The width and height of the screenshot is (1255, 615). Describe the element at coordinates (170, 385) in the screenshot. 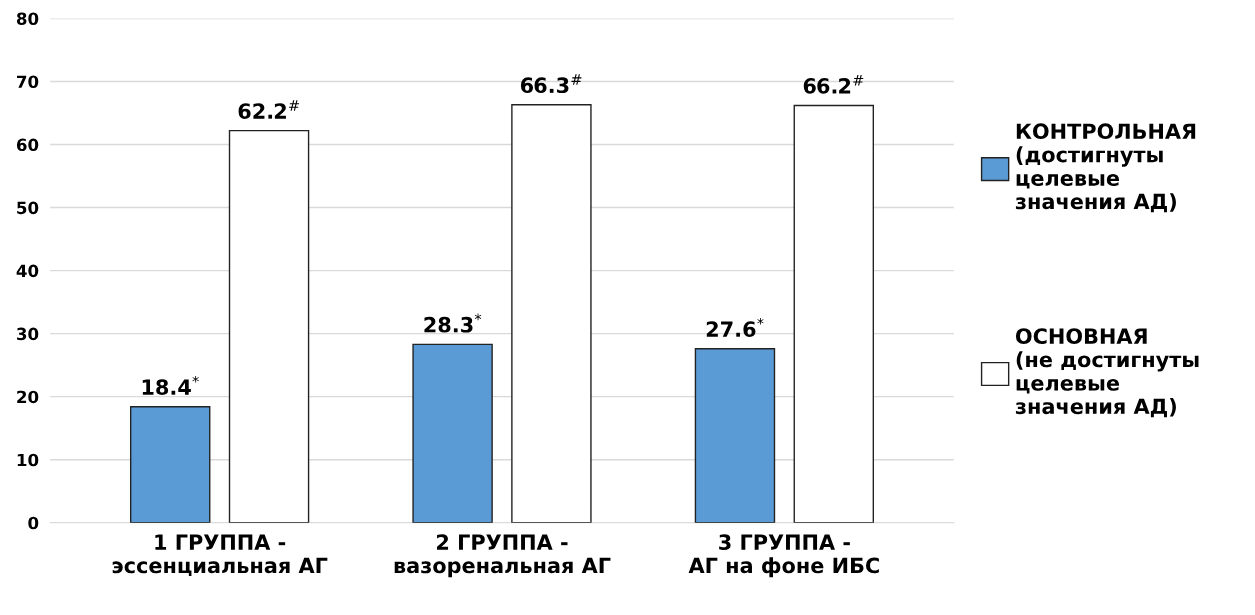

I see `data-label: 18.4$^{*}$` at that location.